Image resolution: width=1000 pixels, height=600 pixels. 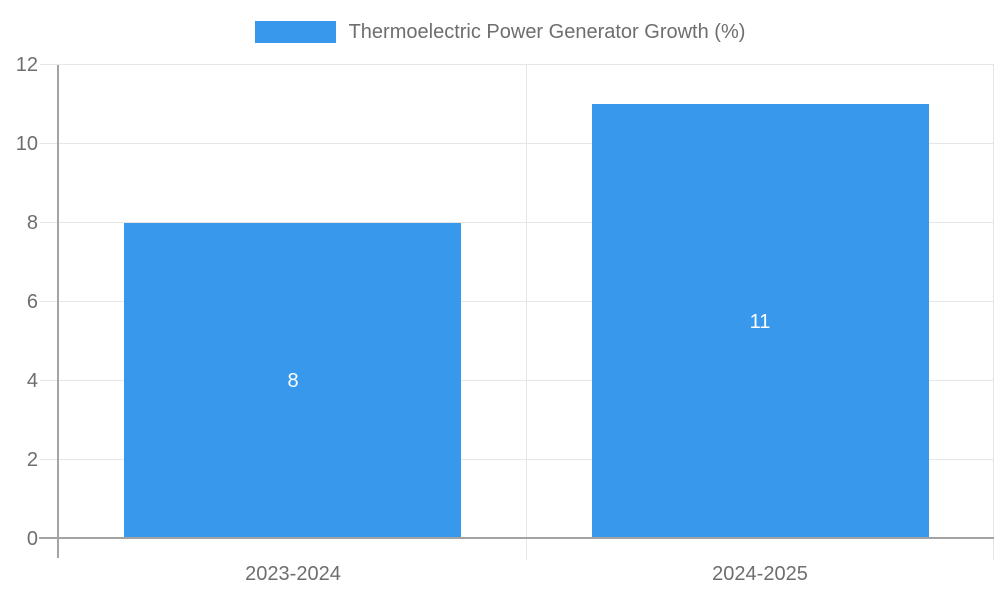 What do you see at coordinates (32, 539) in the screenshot?
I see `y-axis-tick-label: 0` at bounding box center [32, 539].